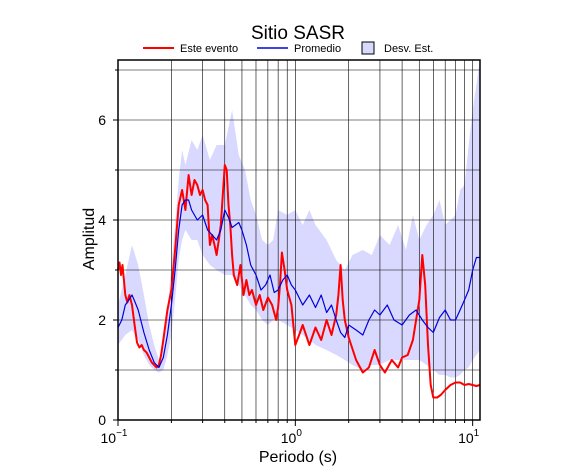 This screenshot has width=586, height=475. What do you see at coordinates (209, 49) in the screenshot?
I see `legend-label-este-evento: Este evento` at bounding box center [209, 49].